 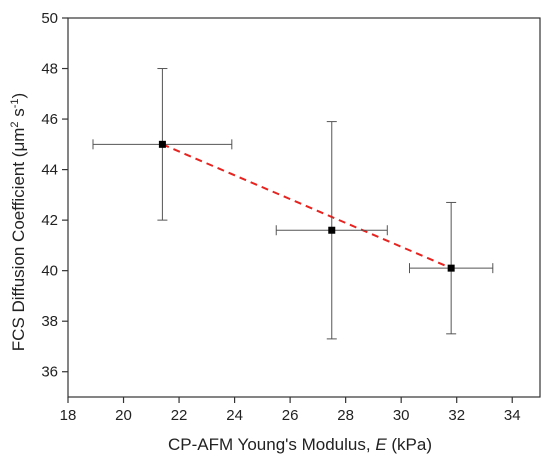 What do you see at coordinates (18, 222) in the screenshot?
I see `y-axis-label: FCS Diffusion Coefficient (μm2 s-1)` at bounding box center [18, 222].